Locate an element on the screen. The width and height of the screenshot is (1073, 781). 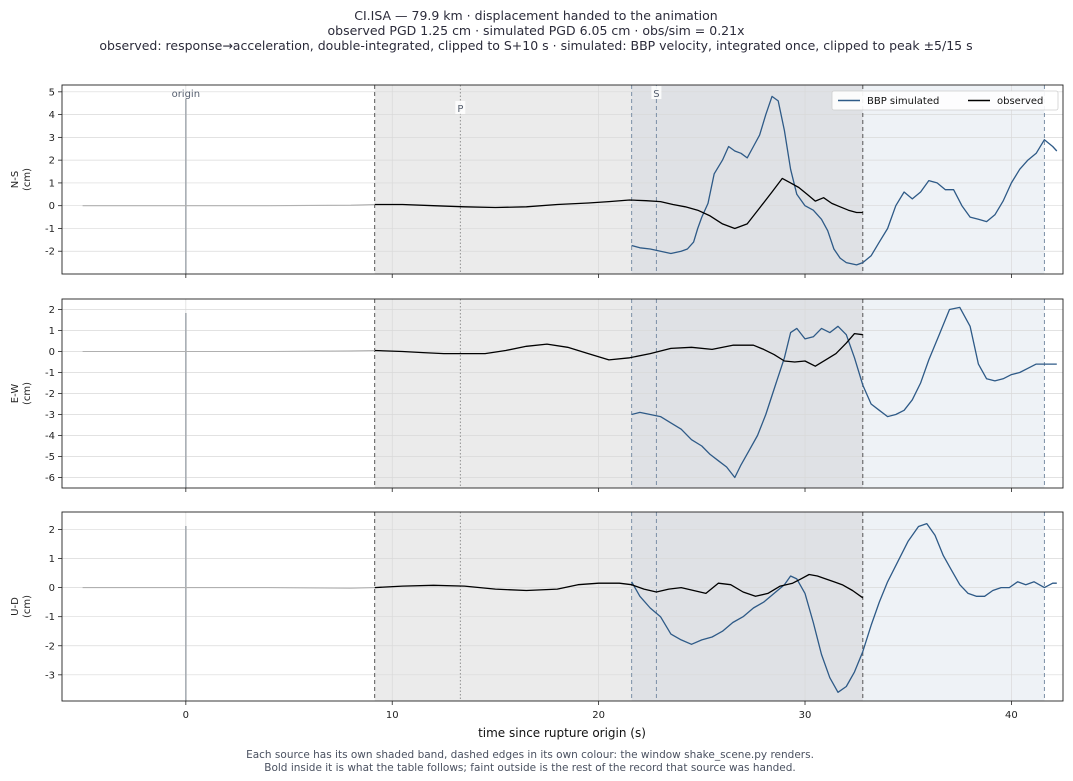
x-tick-label: 10 is located at coordinates (392, 715).